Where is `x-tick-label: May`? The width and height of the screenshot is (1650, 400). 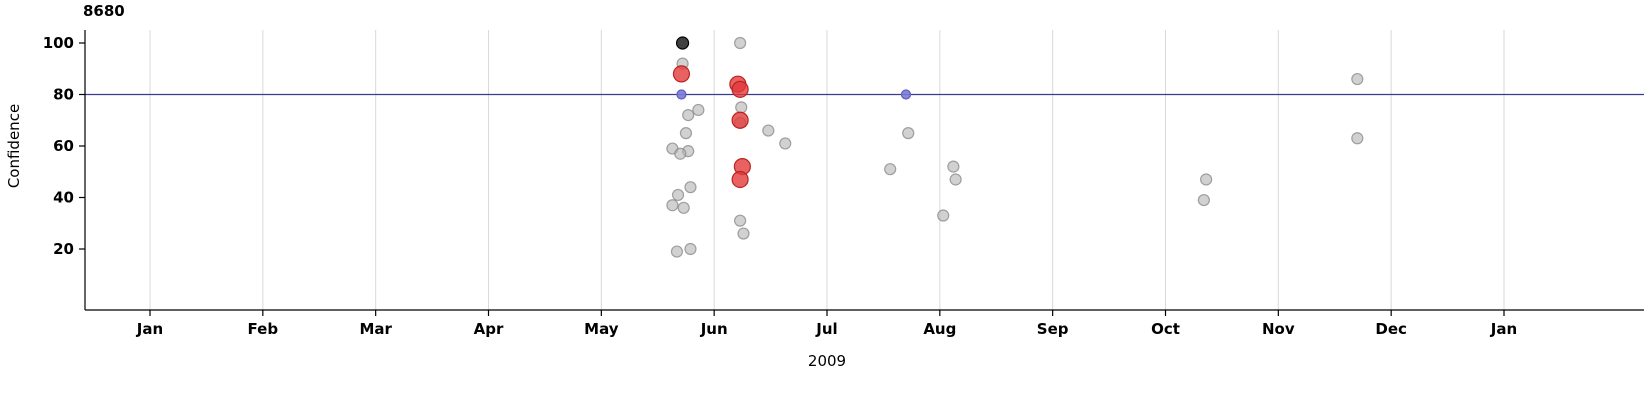
x-tick-label: May is located at coordinates (601, 329).